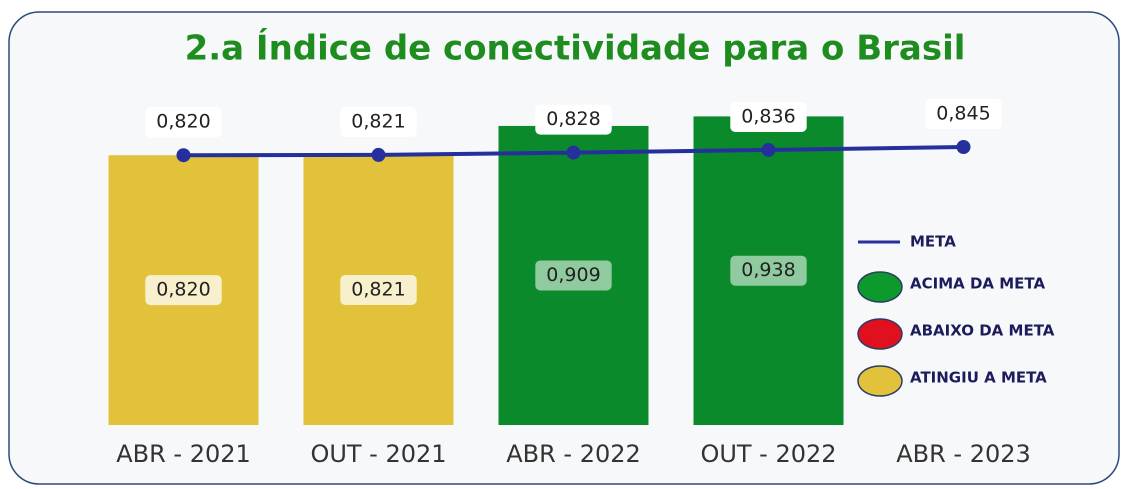  I want to click on bar-value-label: 0,820, so click(183, 290).